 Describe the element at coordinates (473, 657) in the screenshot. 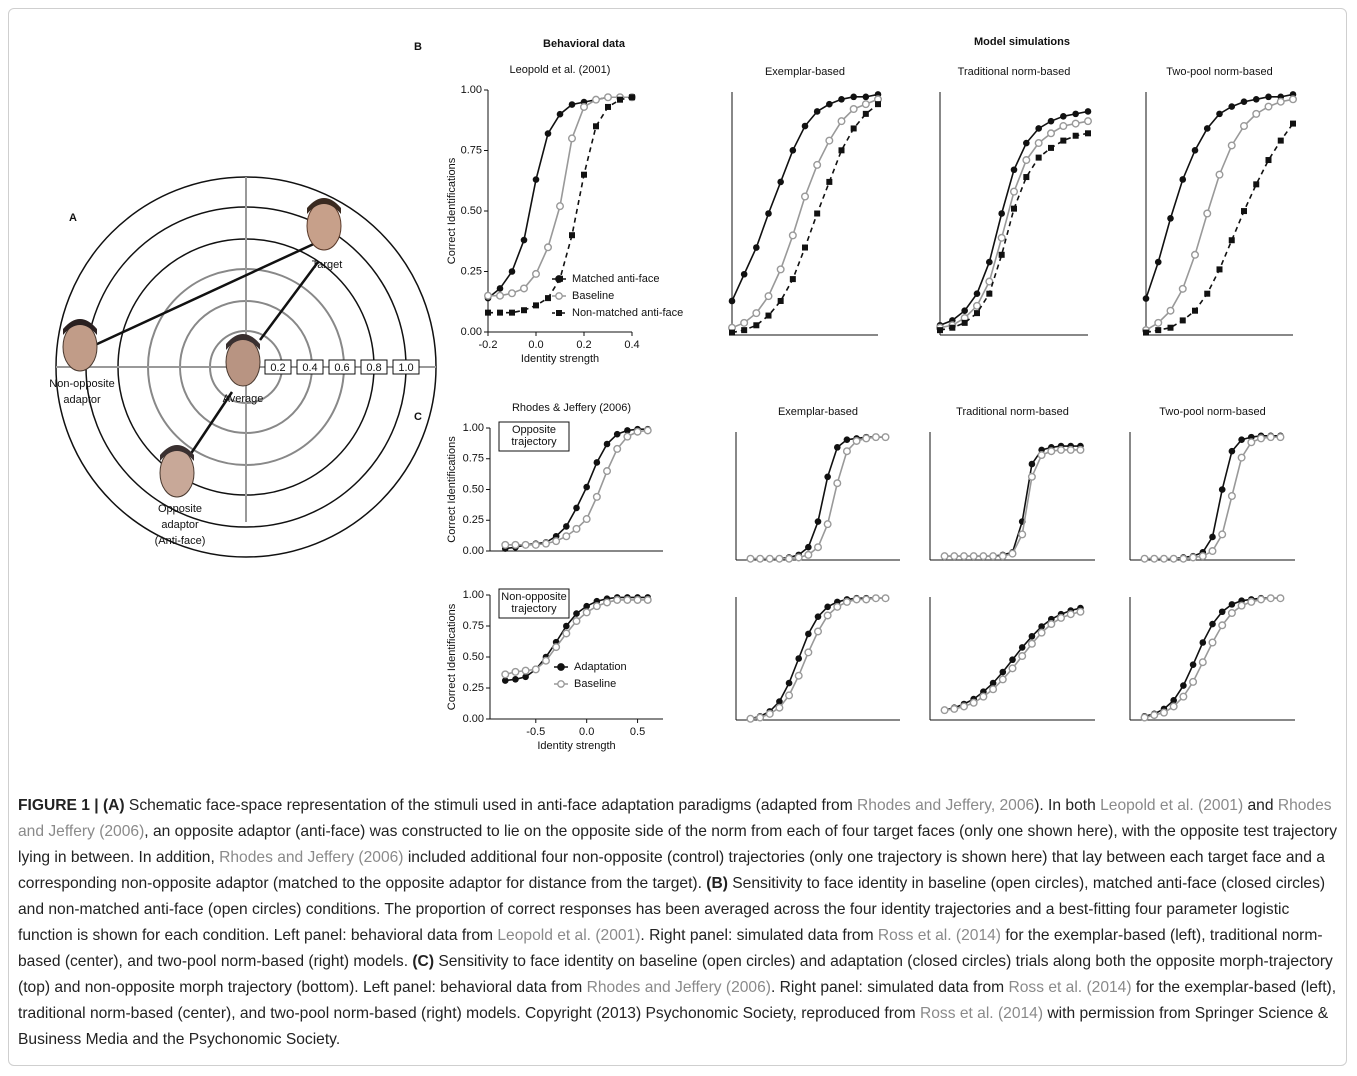

I see `y-tick-label: 0.50` at that location.